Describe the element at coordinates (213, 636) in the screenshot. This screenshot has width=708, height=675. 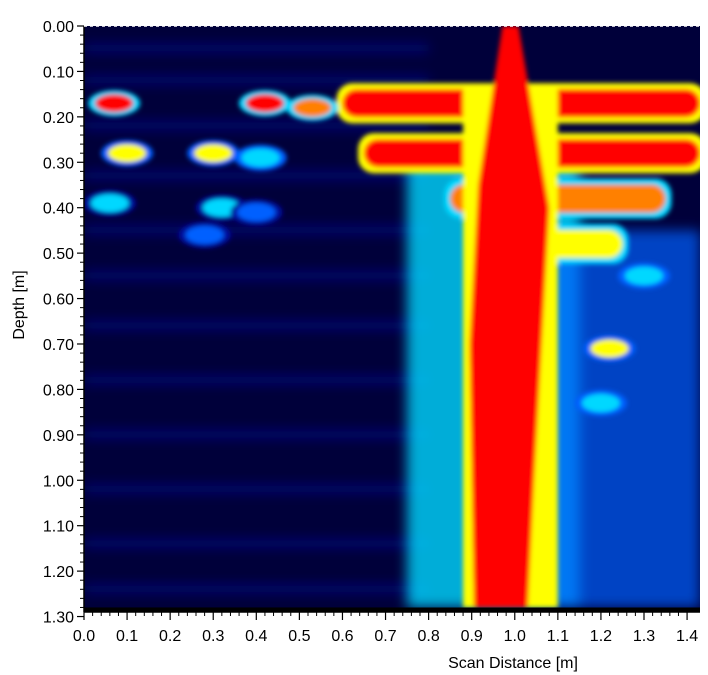
I see `x-tick-label: 0.3` at that location.